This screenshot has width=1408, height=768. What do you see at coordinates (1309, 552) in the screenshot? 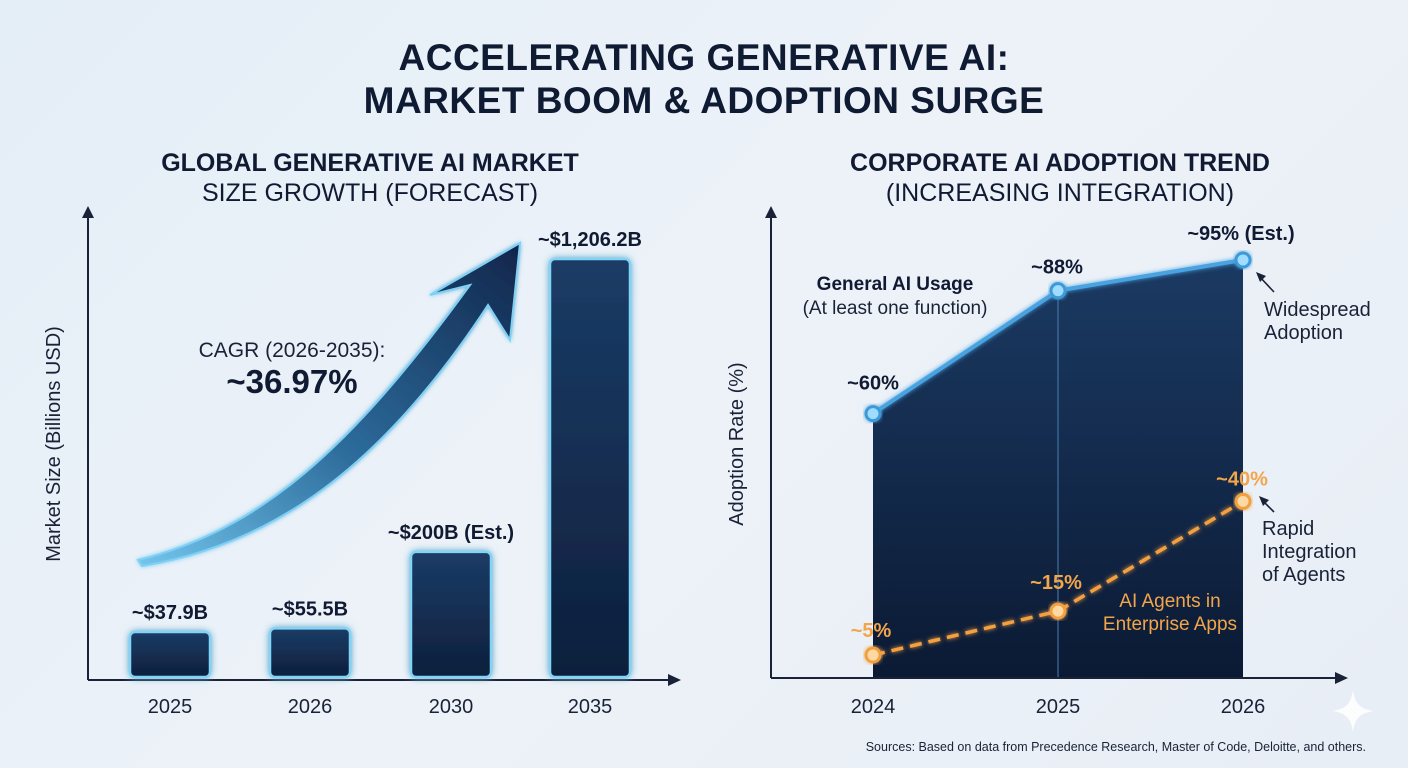
I see `rapid-note-2: Integration` at bounding box center [1309, 552].